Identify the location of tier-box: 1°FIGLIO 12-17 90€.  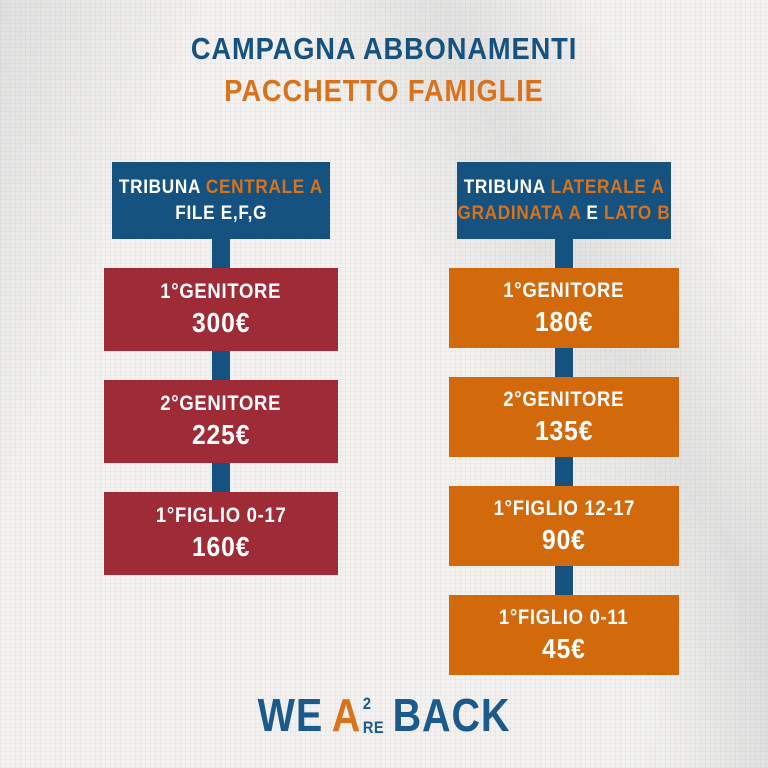
(564, 526).